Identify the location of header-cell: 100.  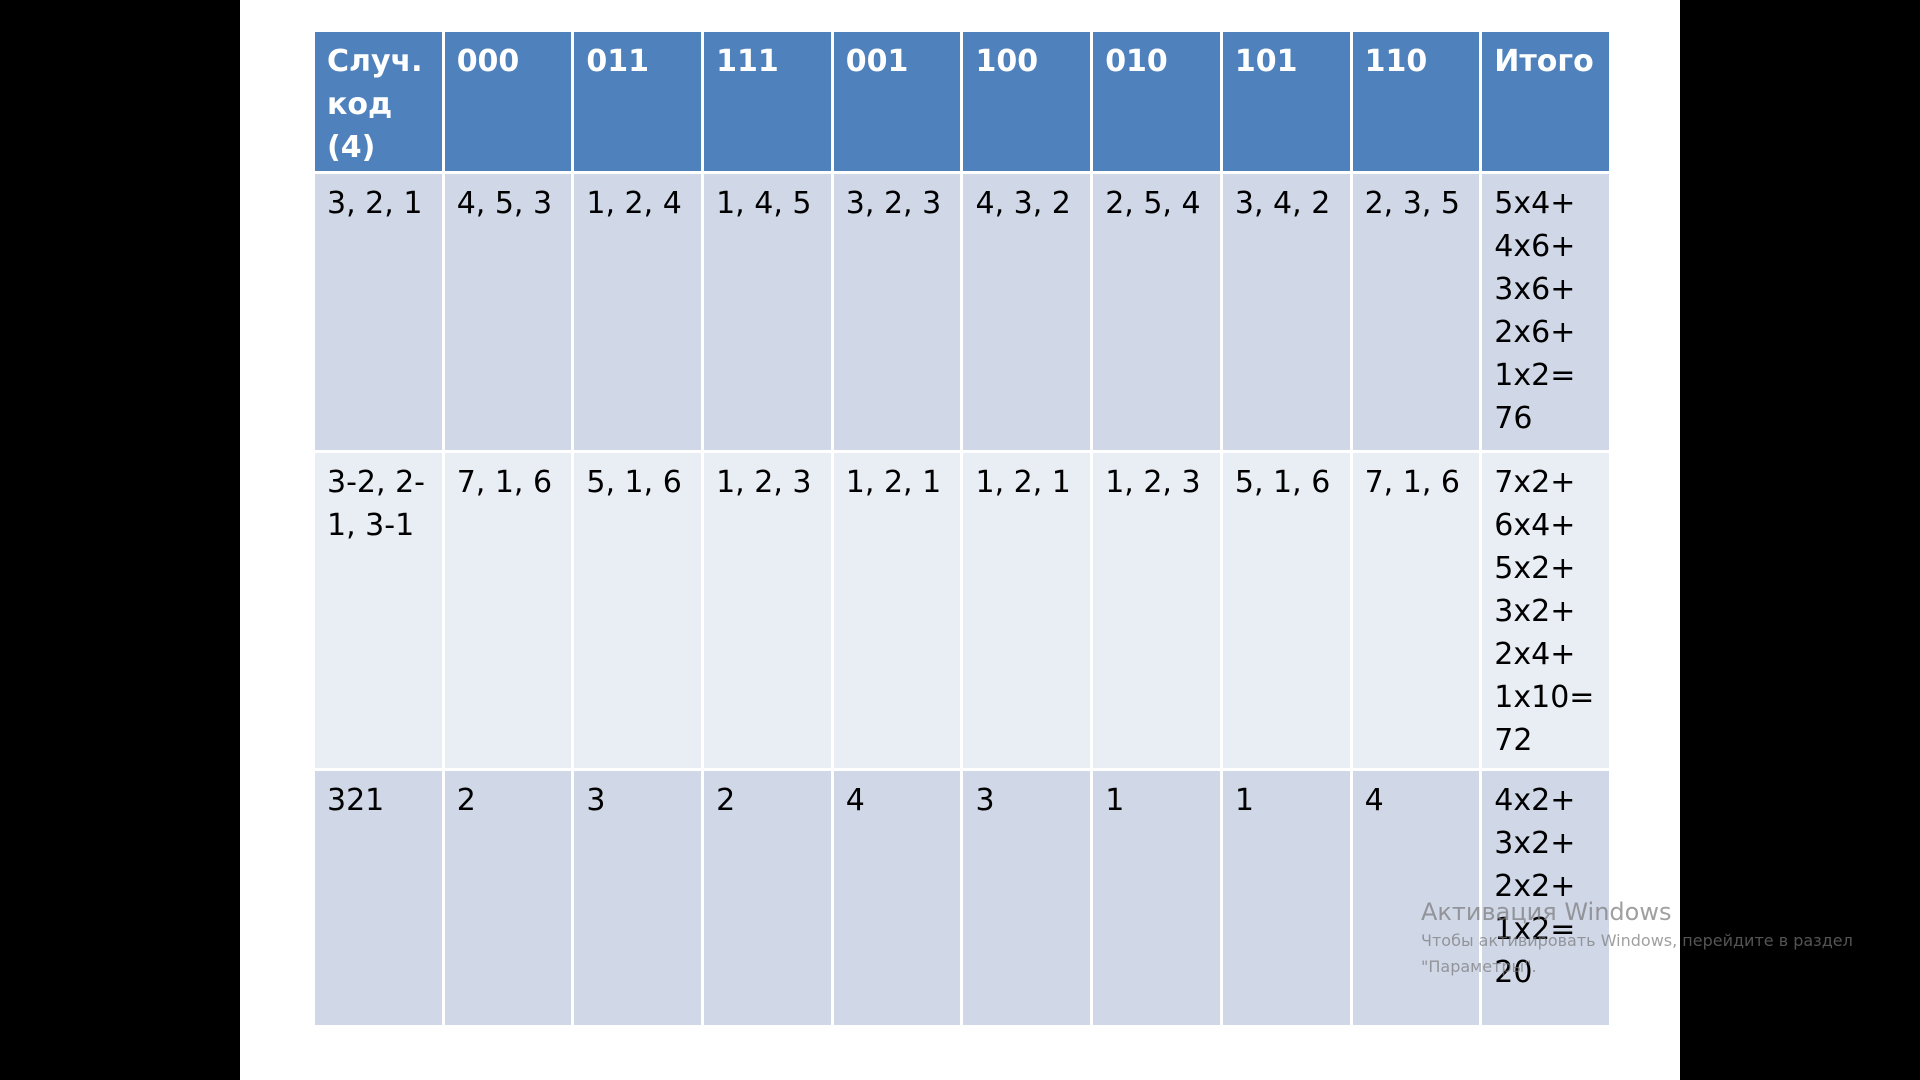
(1027, 101).